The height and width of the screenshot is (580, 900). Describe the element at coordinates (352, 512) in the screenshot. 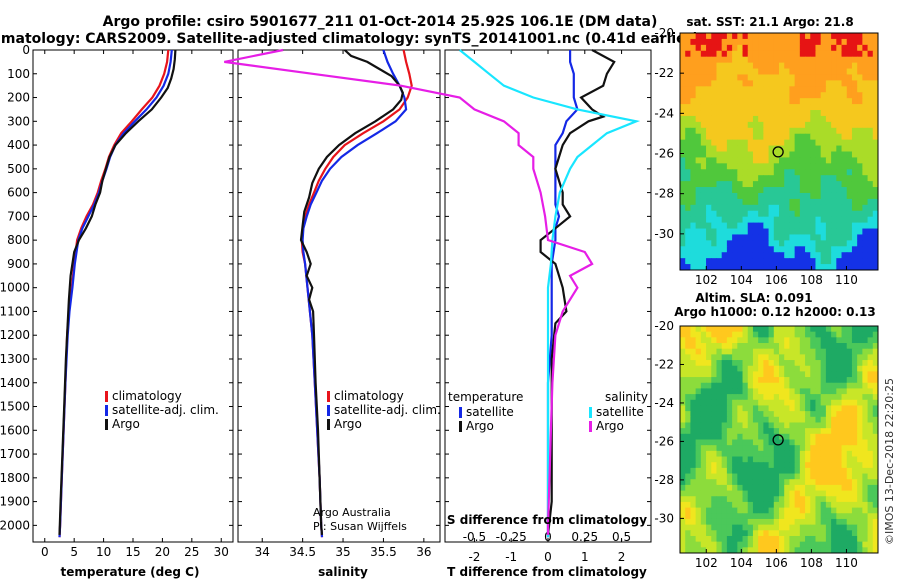

I see `annotation-line1: Argo Australia` at that location.